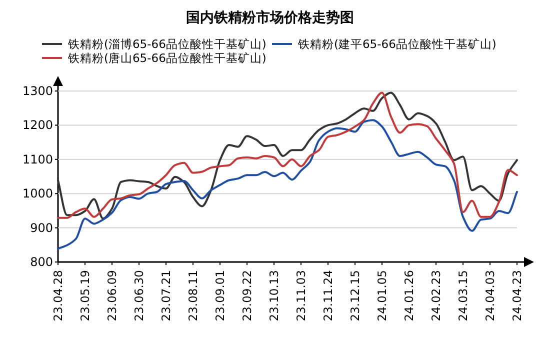 The image size is (540, 343). Describe the element at coordinates (328, 296) in the screenshot. I see `x-tick-label: 23.11.24` at that location.